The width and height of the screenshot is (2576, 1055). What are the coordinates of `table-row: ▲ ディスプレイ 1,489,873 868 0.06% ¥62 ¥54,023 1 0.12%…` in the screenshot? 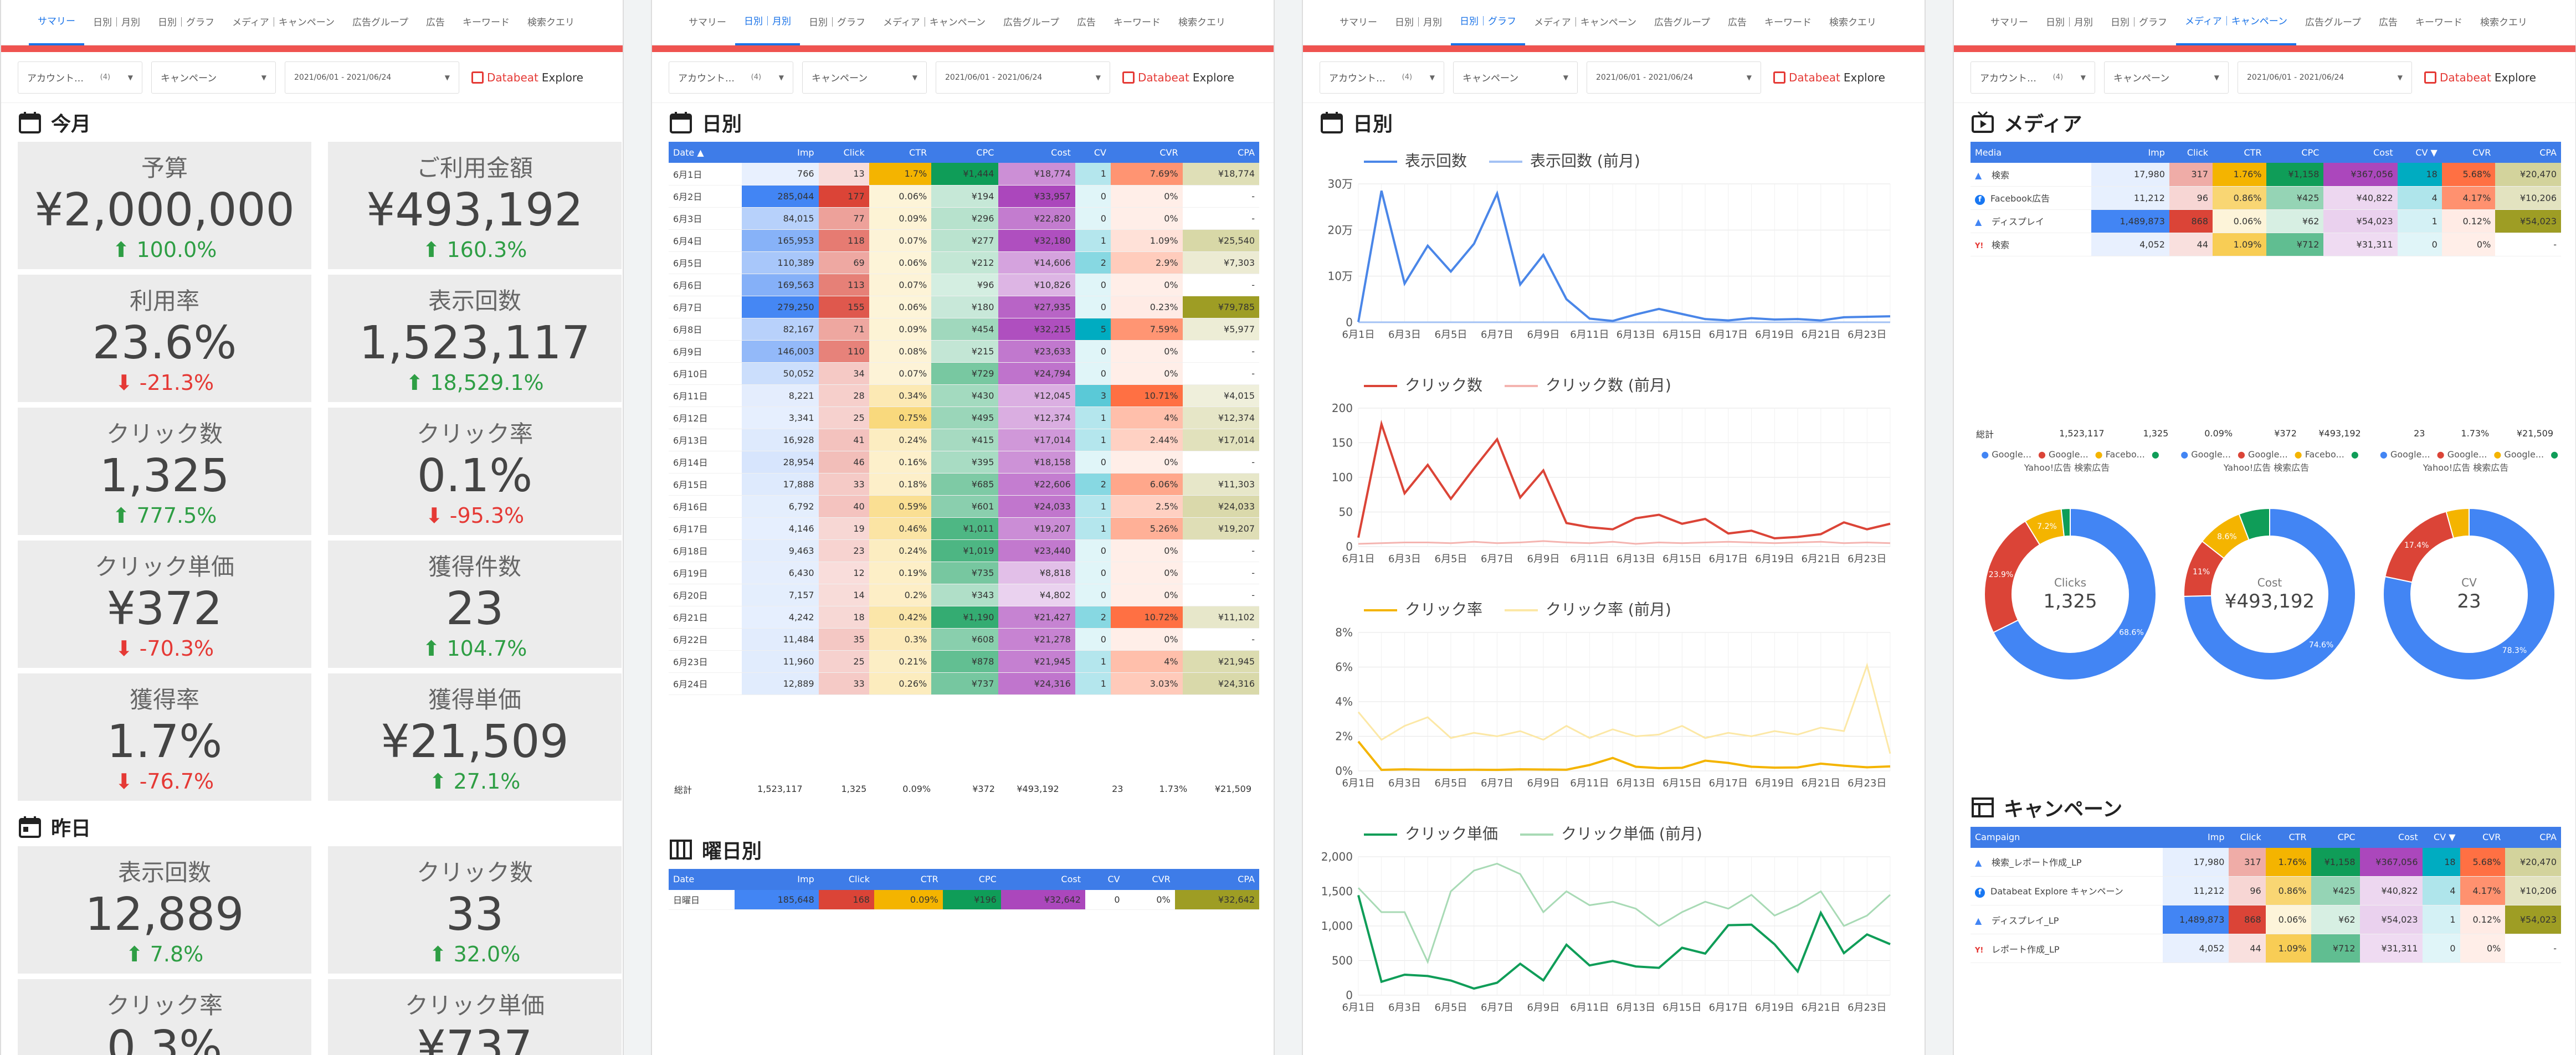 It's located at (2266, 221).